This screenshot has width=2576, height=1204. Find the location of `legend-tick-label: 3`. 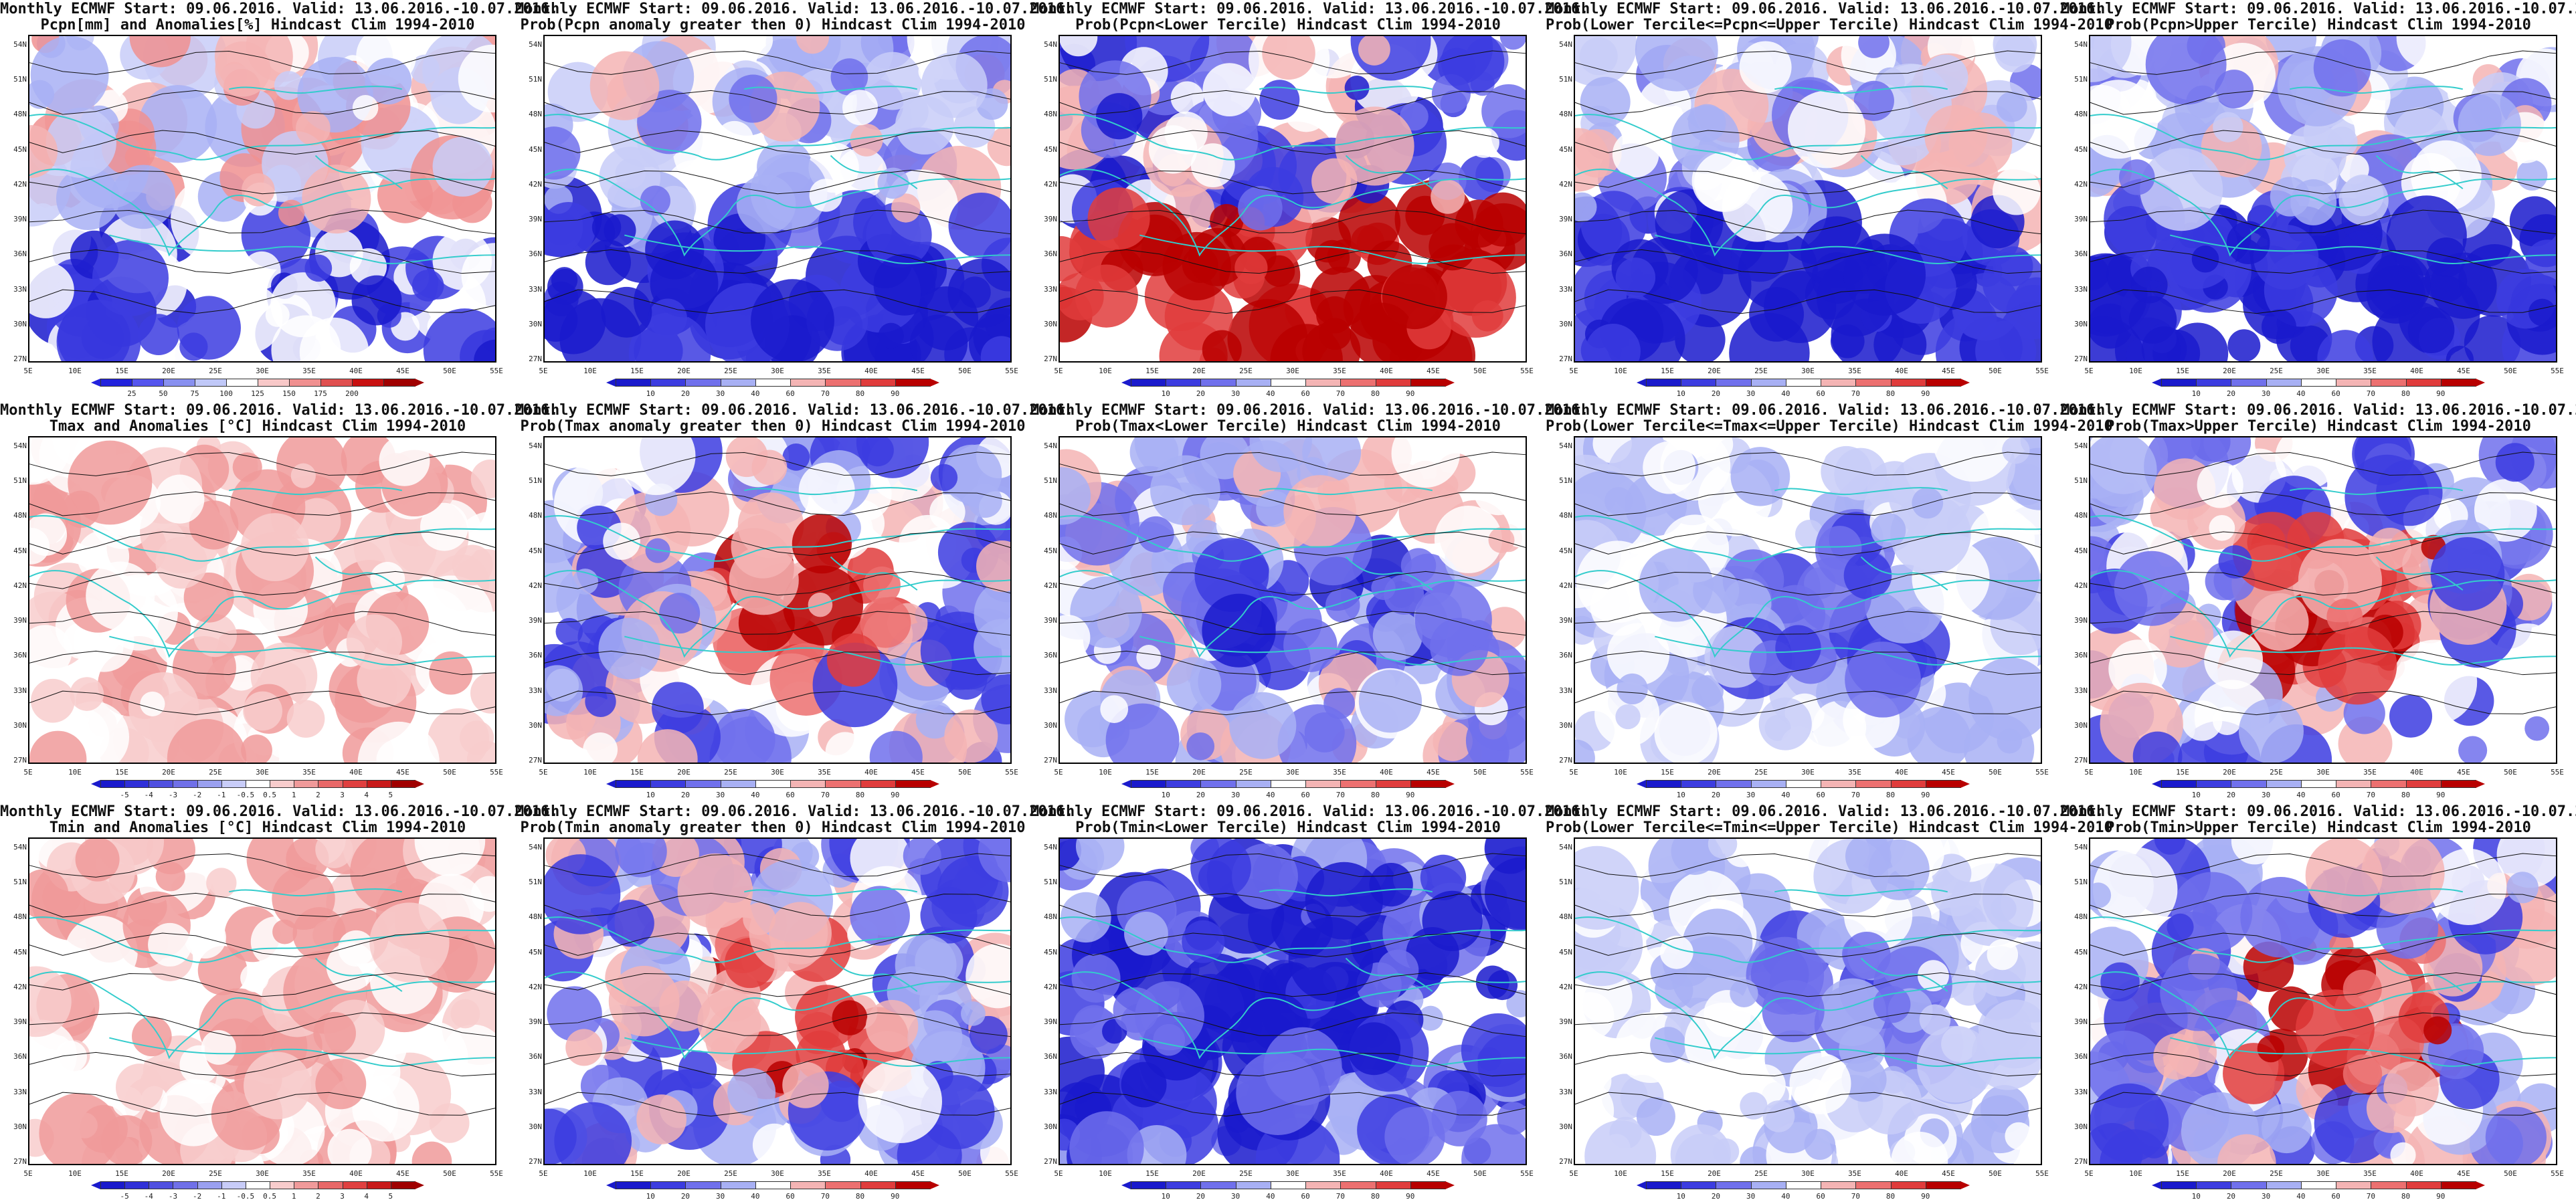

legend-tick-label: 3 is located at coordinates (342, 1196).